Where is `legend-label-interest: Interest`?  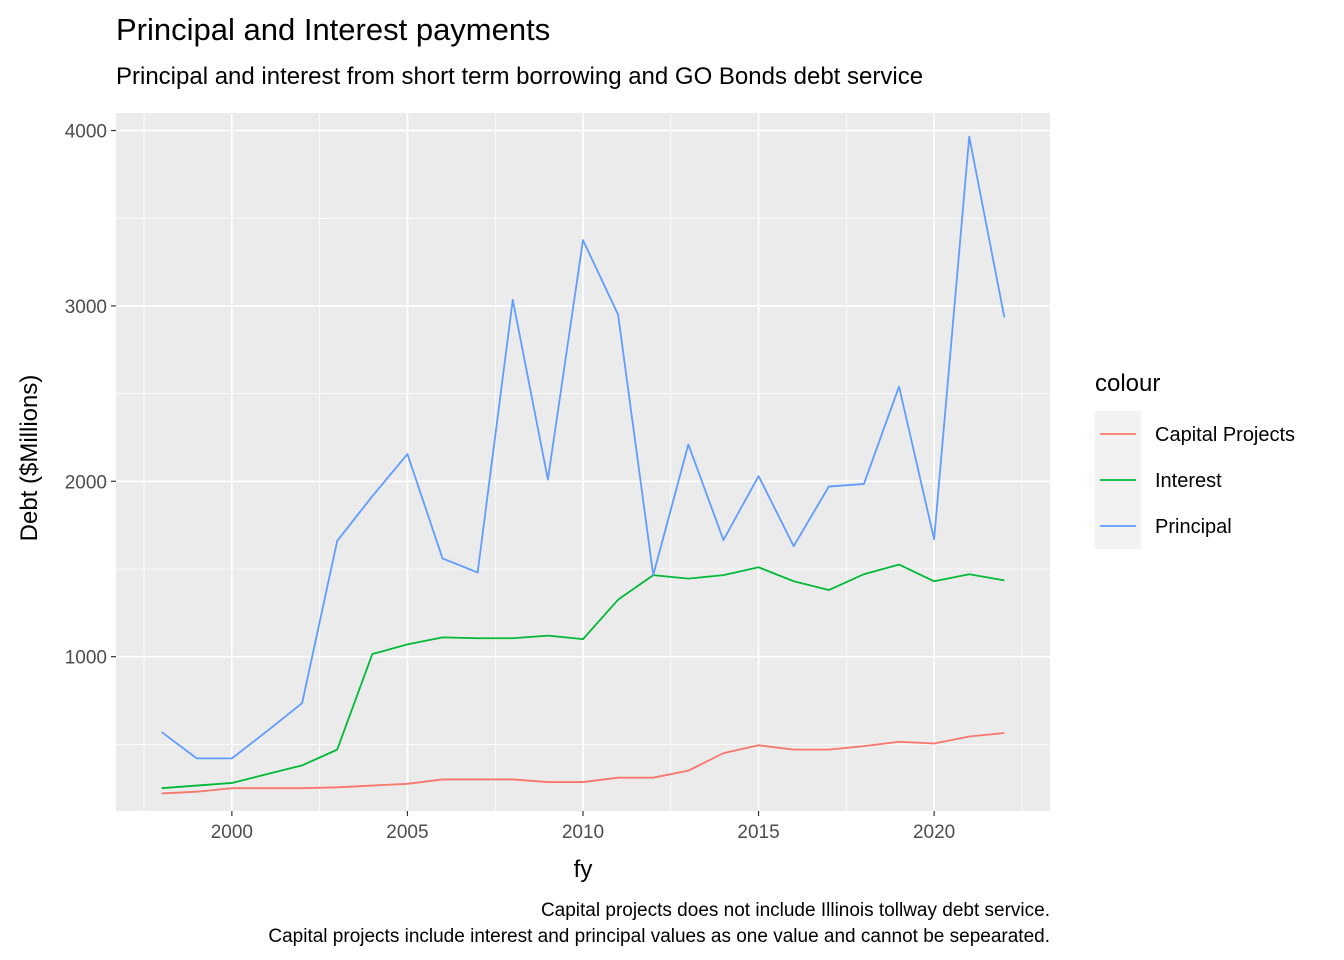 legend-label-interest: Interest is located at coordinates (1188, 481).